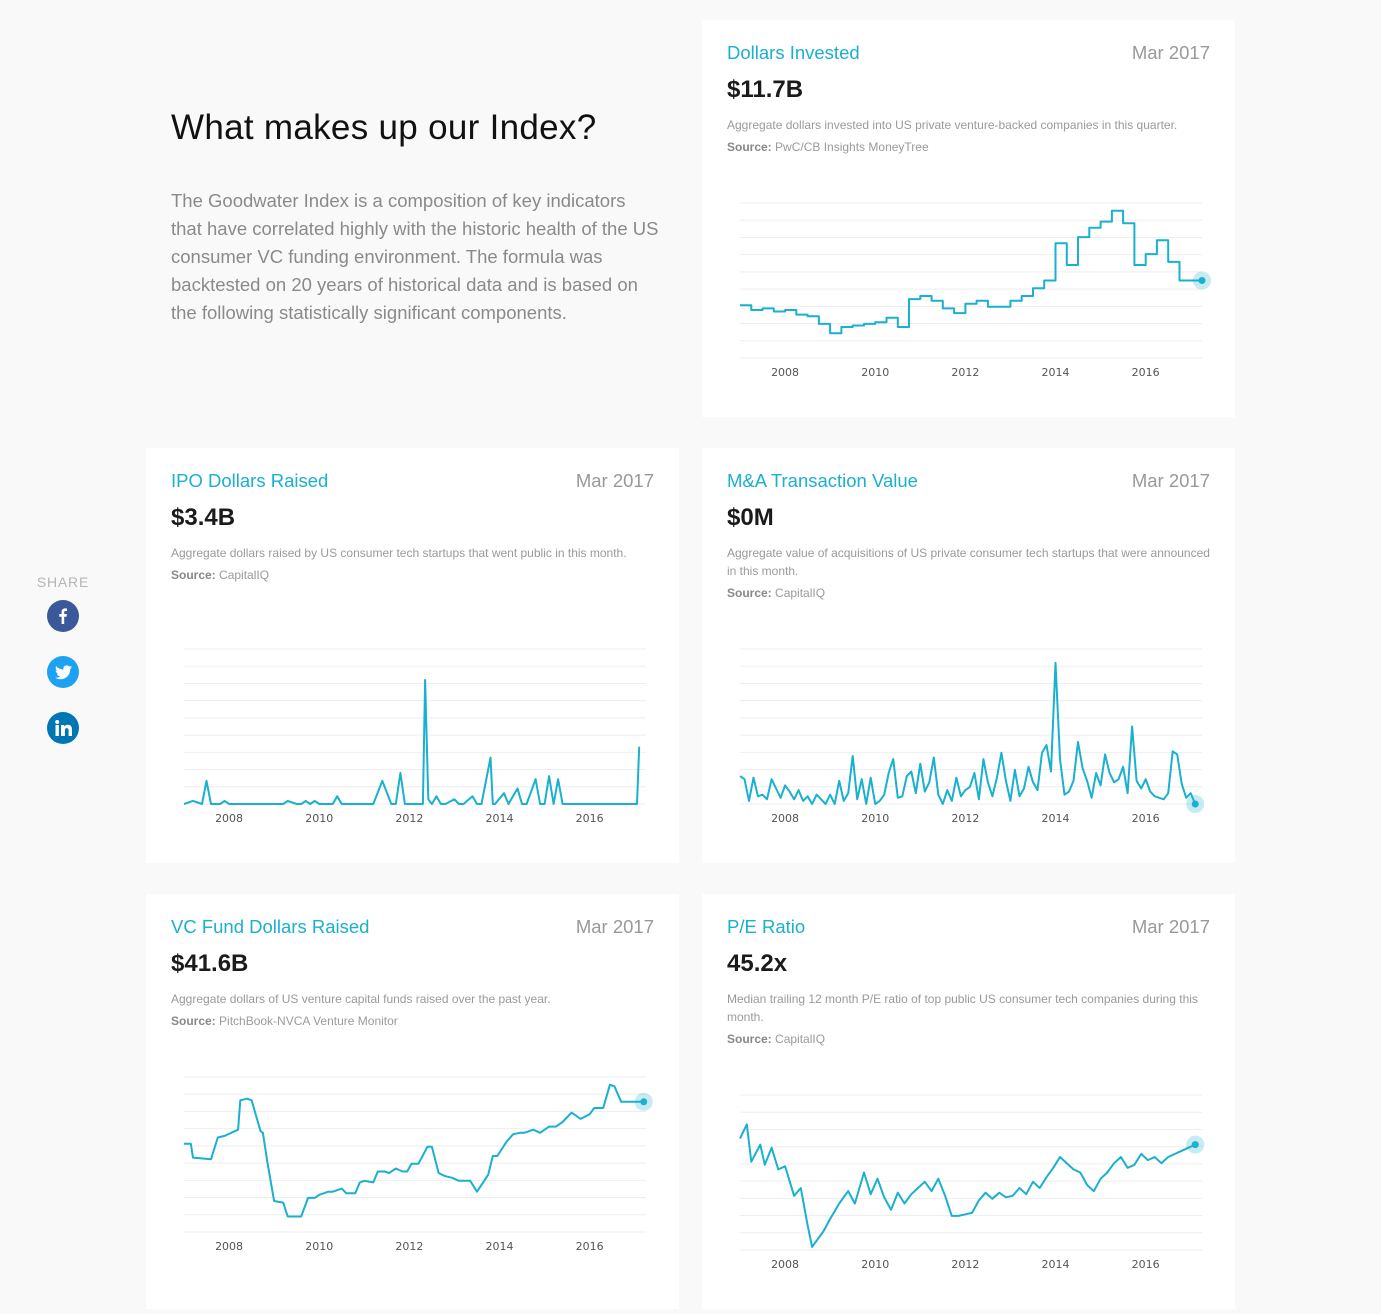 Image resolution: width=1381 pixels, height=1314 pixels. I want to click on source-name: PitchBook-NVCA Venture Monitor, so click(308, 1021).